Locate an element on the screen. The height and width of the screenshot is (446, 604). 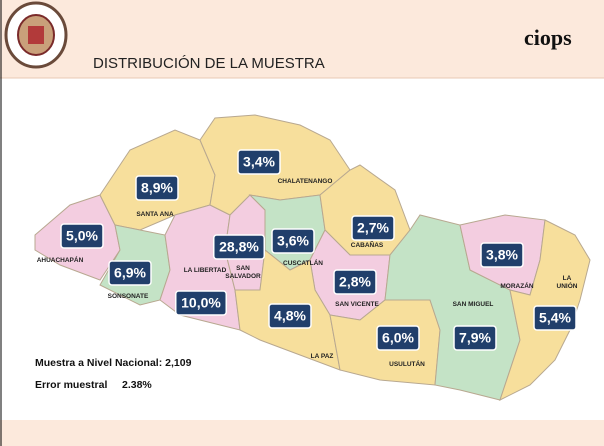
department-name: LA is located at coordinates (567, 278).